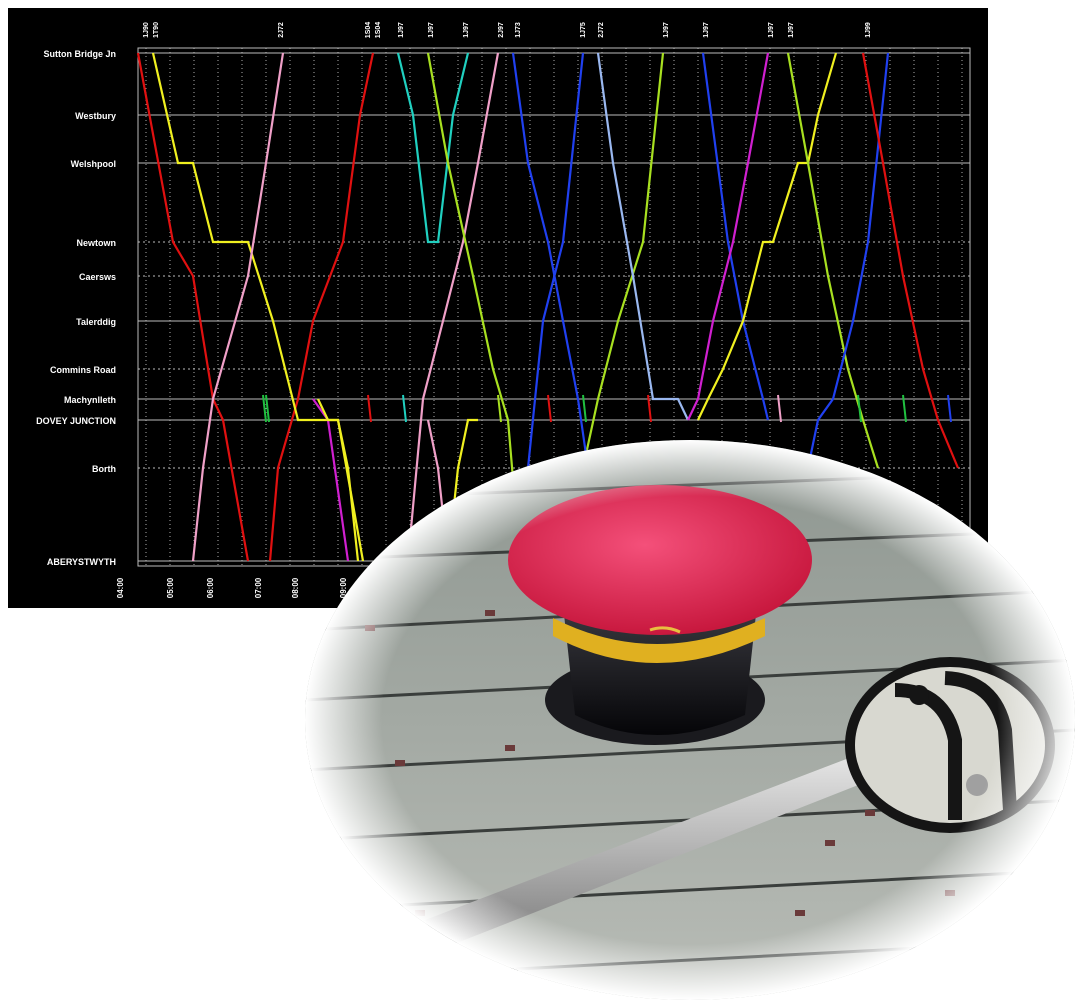 This screenshot has width=1076, height=1004. What do you see at coordinates (93, 164) in the screenshot?
I see `station-label: Welshpool` at bounding box center [93, 164].